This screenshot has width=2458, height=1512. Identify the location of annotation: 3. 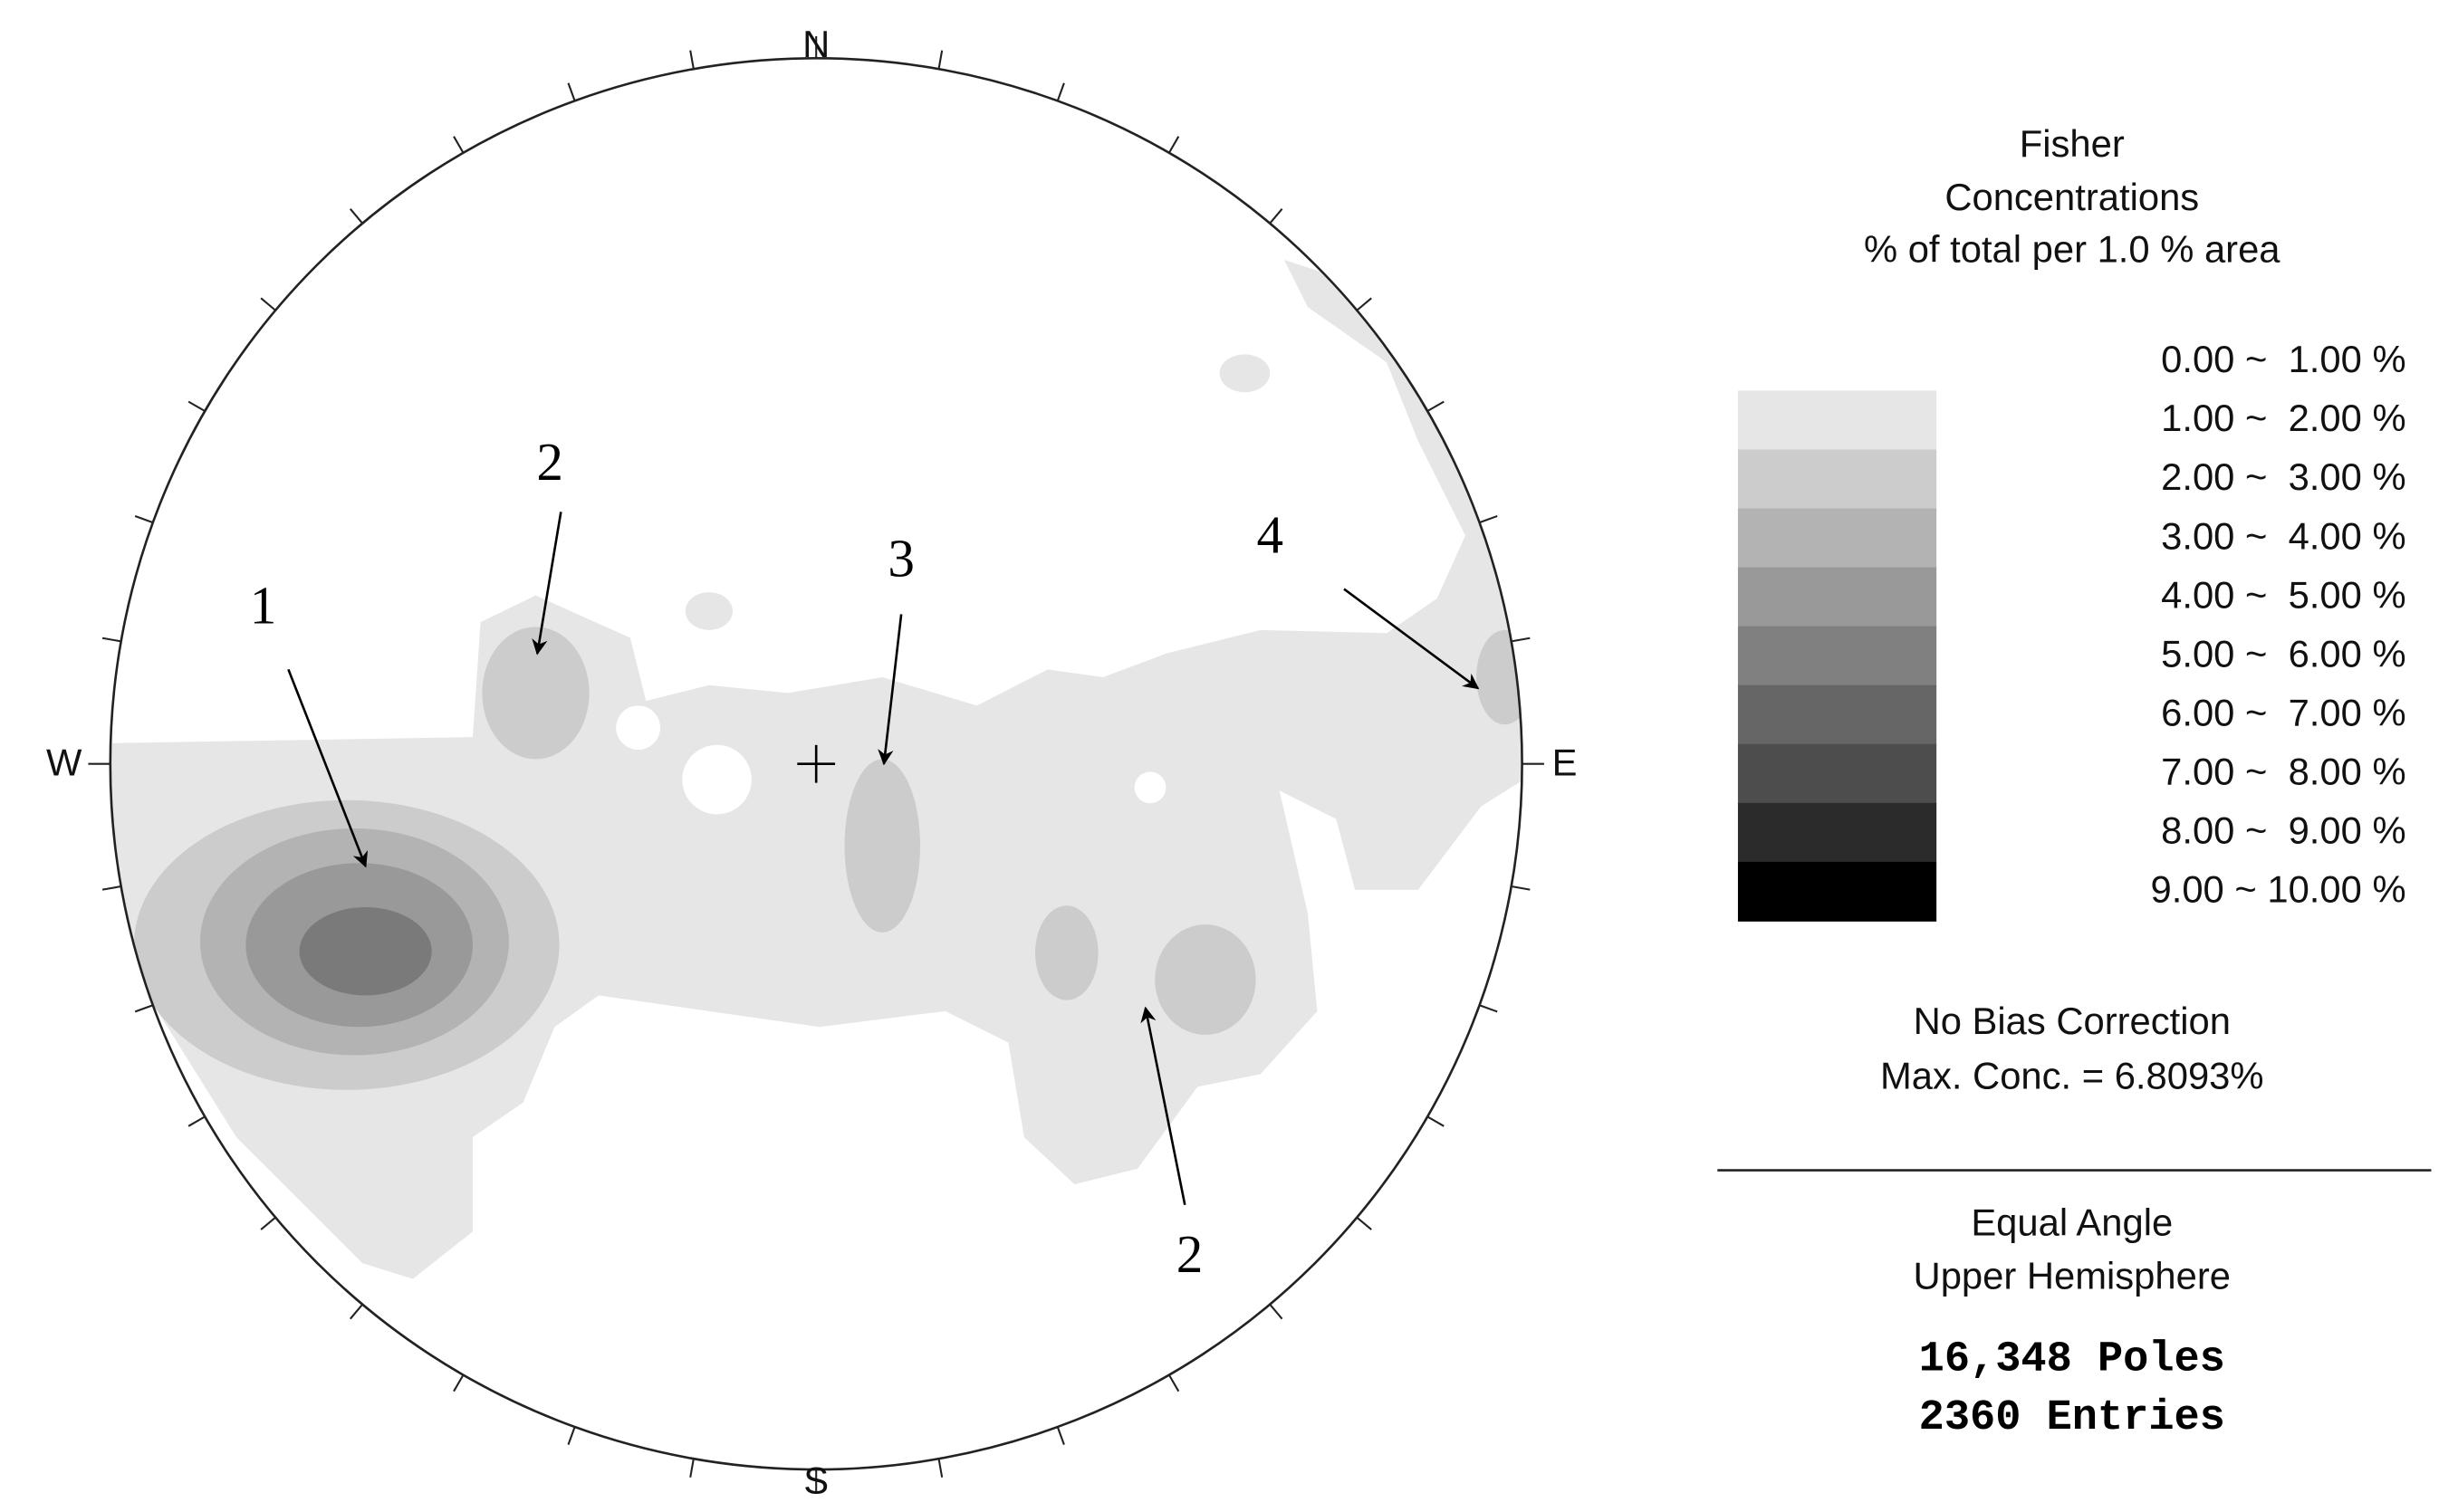
(902, 558).